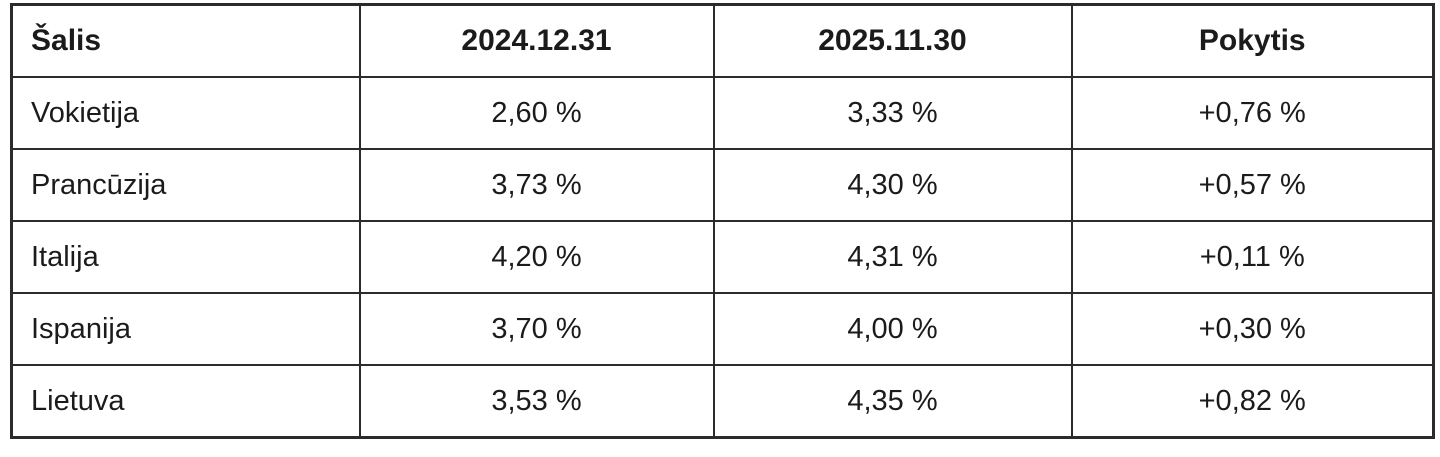 Image resolution: width=1440 pixels, height=457 pixels. Describe the element at coordinates (185, 257) in the screenshot. I see `cell-country: Italija` at that location.